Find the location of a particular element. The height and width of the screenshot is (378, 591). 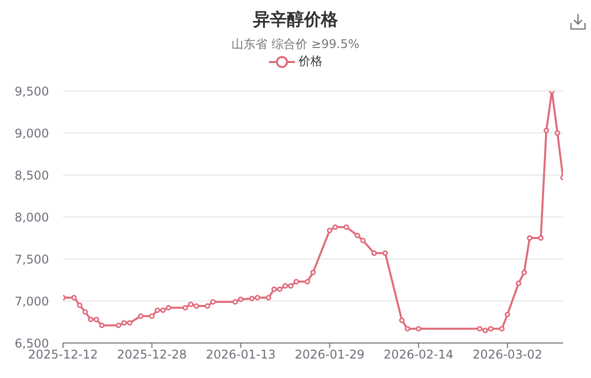

legend-label: 价格 is located at coordinates (310, 61).